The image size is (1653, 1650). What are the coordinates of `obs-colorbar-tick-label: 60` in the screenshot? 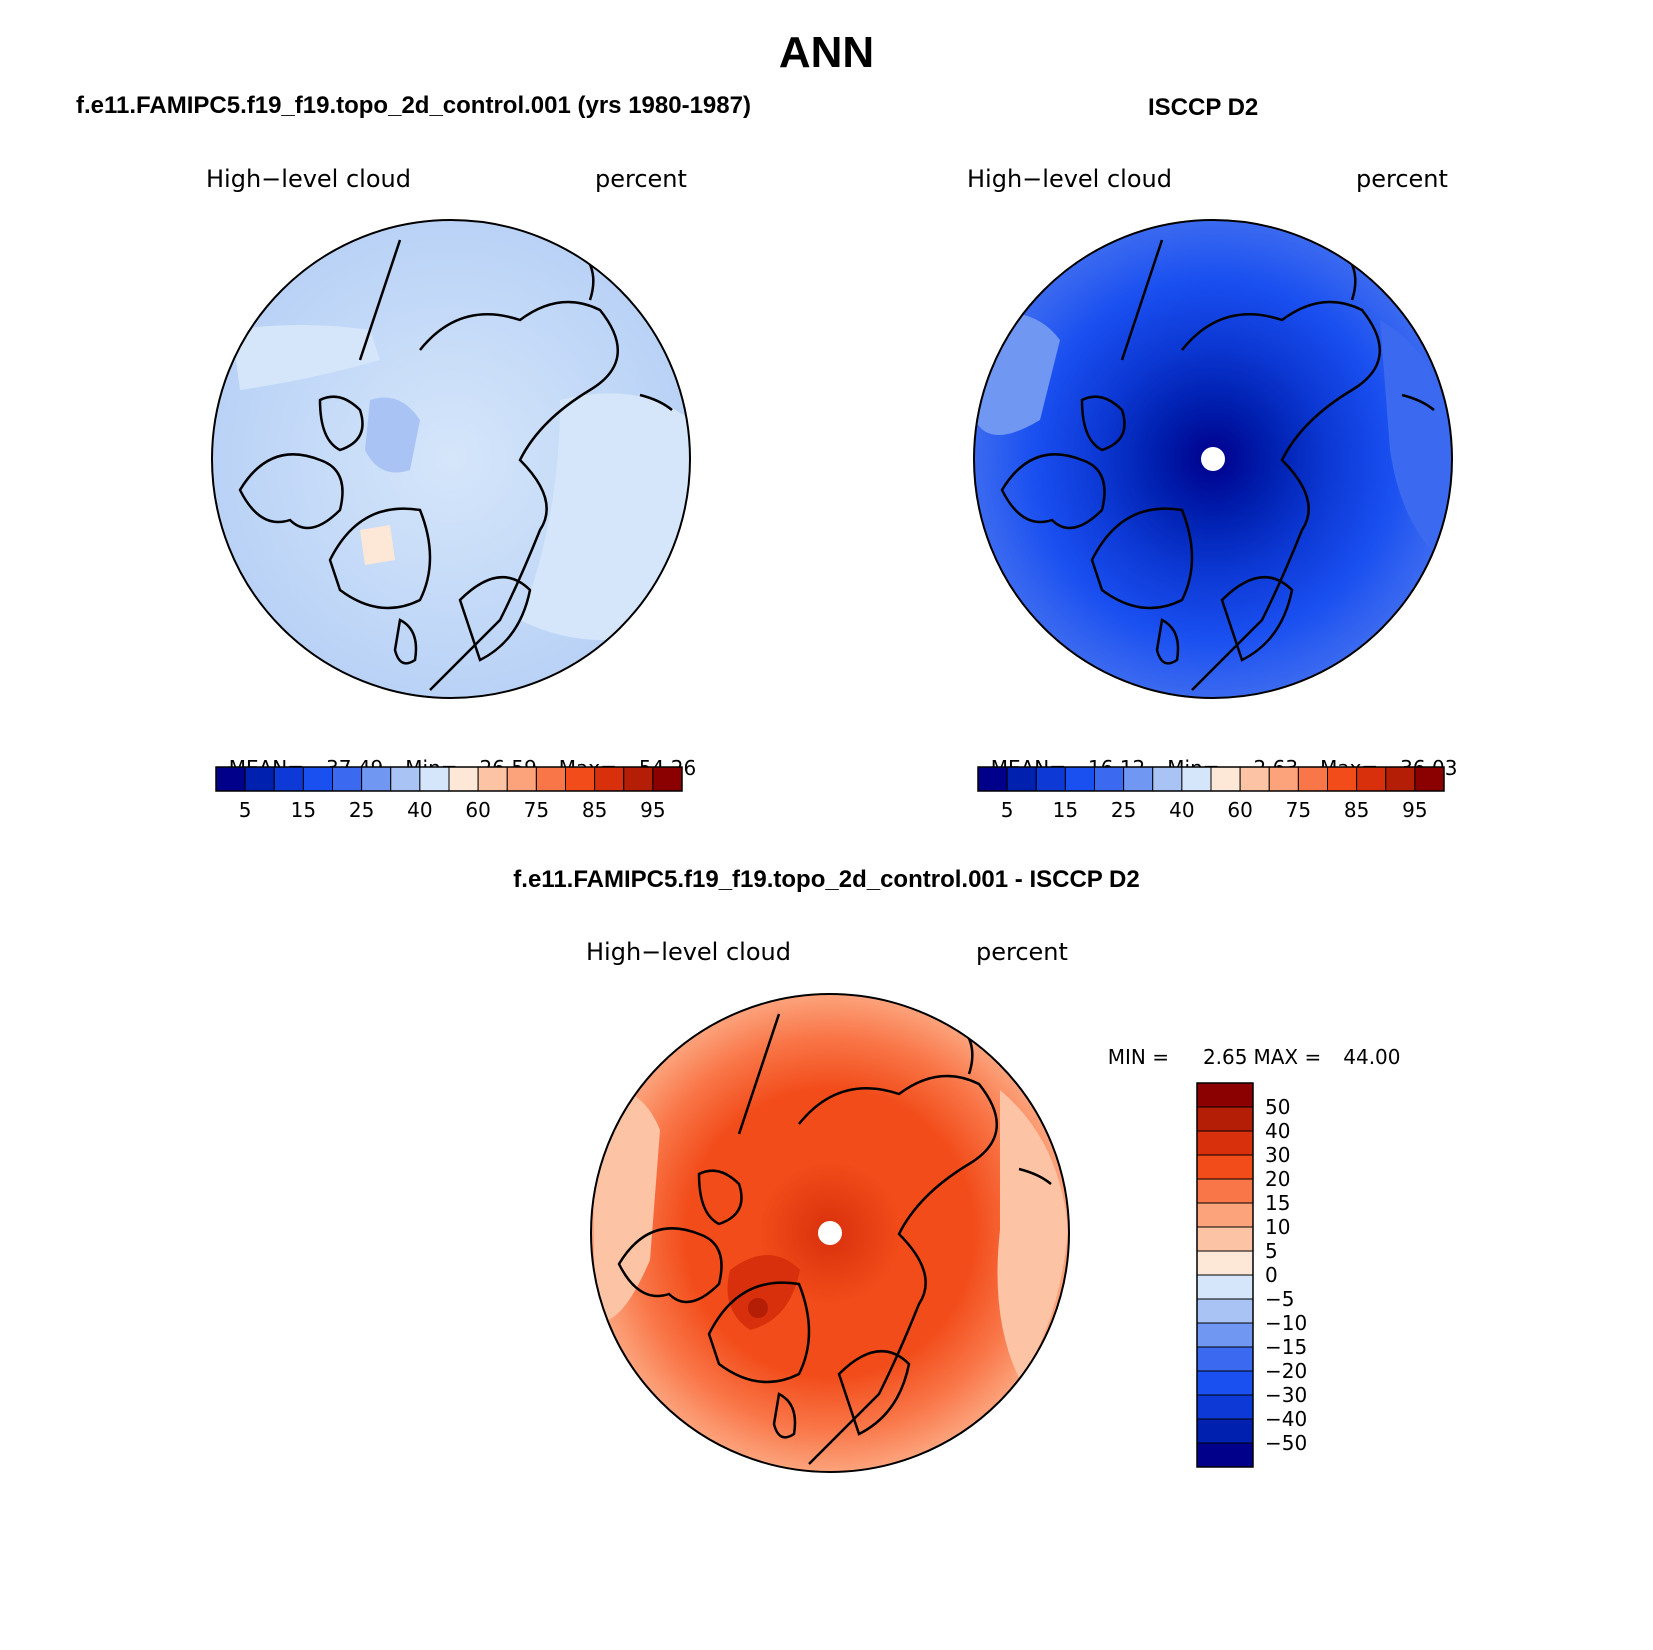 It's located at (1239, 810).